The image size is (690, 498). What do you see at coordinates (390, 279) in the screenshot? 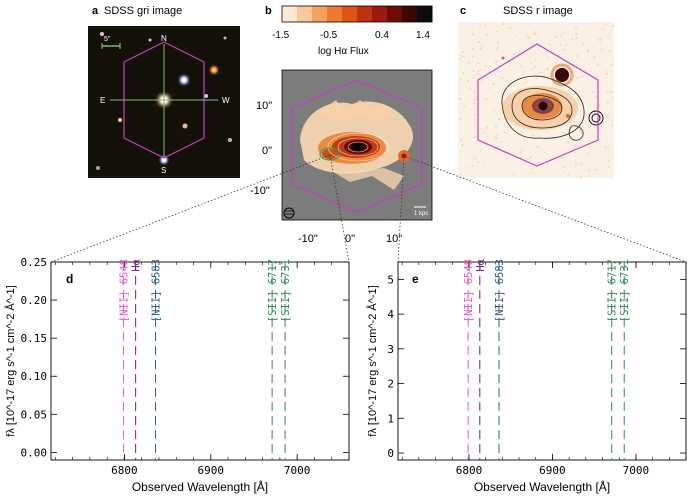
I see `y-tick-label: 5` at bounding box center [390, 279].